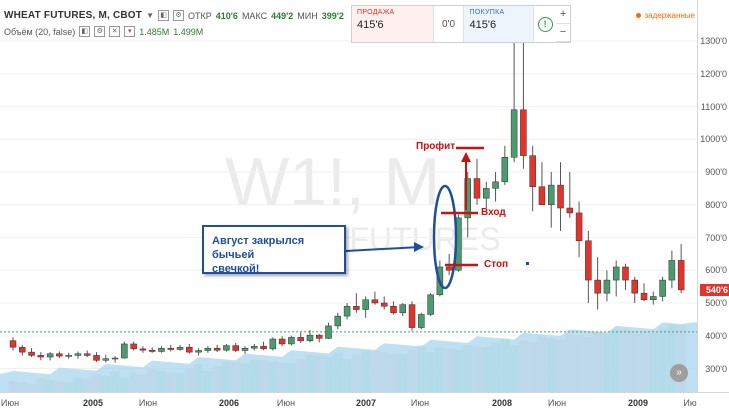  What do you see at coordinates (307, 15) in the screenshot?
I see `low-label: МИН` at bounding box center [307, 15].